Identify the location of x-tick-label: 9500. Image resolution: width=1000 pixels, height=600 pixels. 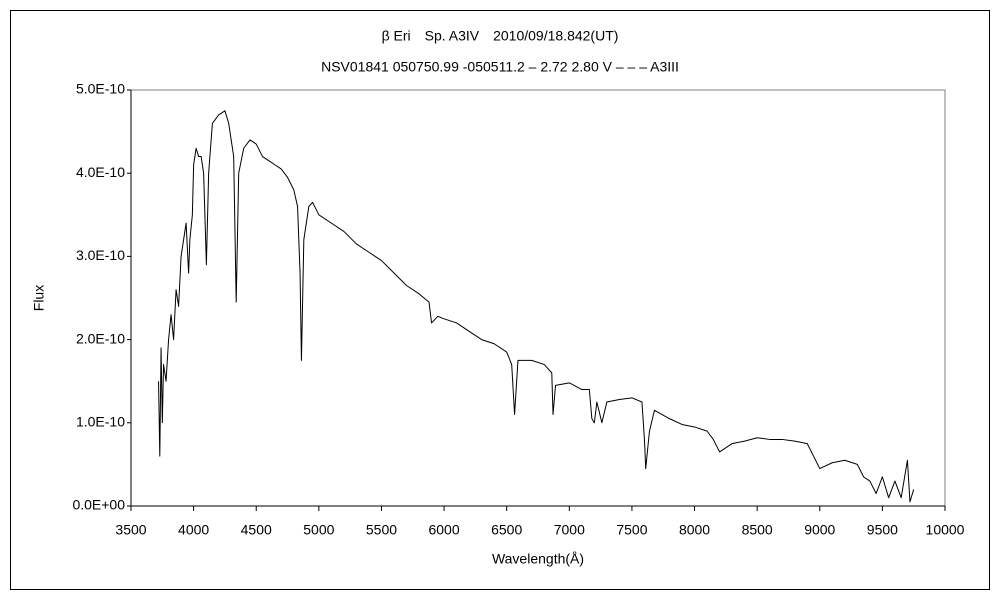
(882, 530).